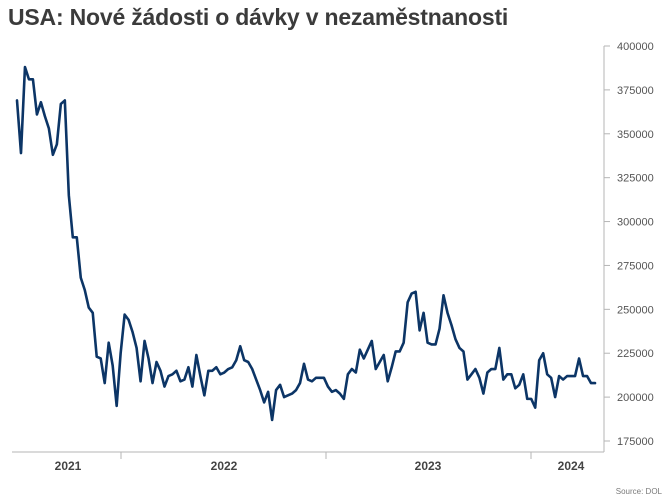 This screenshot has width=670, height=502. Describe the element at coordinates (428, 466) in the screenshot. I see `x-tick-label: 2023` at that location.